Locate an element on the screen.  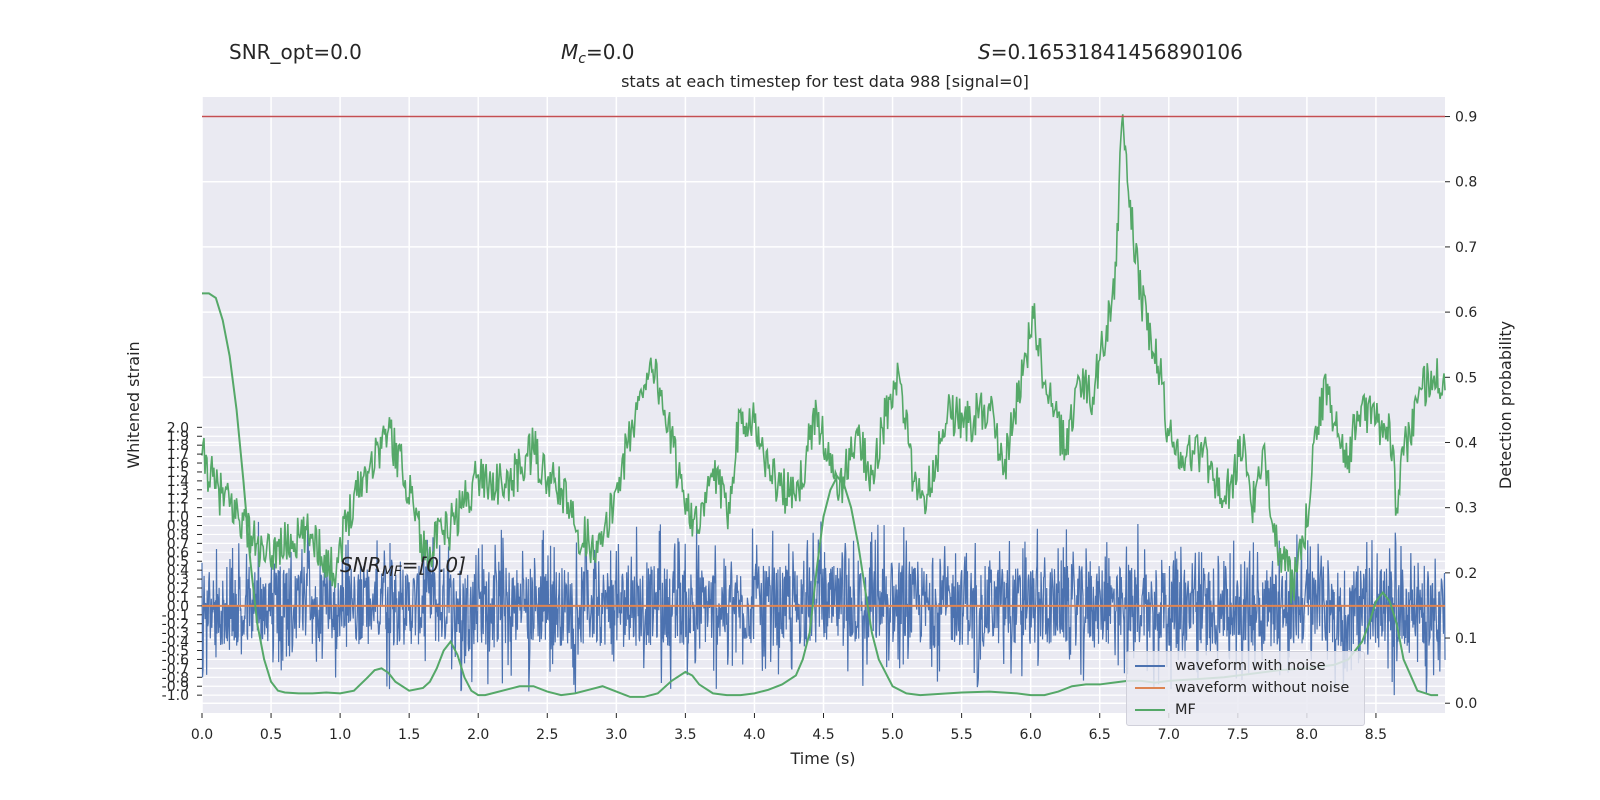
mc-symbol: M is located at coordinates (570, 52).